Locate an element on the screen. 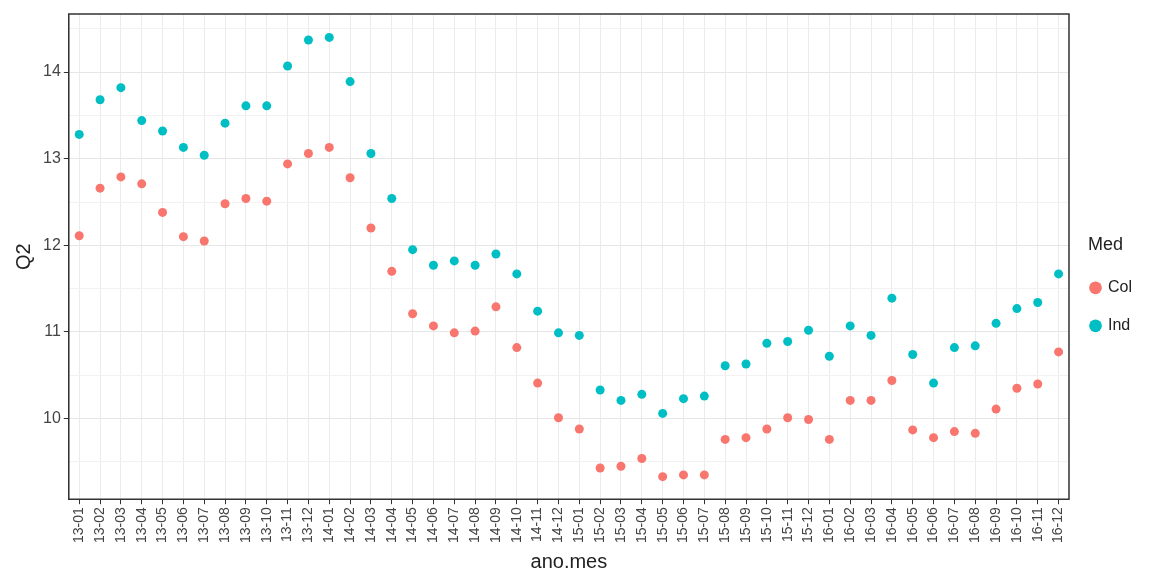  x-tick-label: 16-10 is located at coordinates (1015, 525).